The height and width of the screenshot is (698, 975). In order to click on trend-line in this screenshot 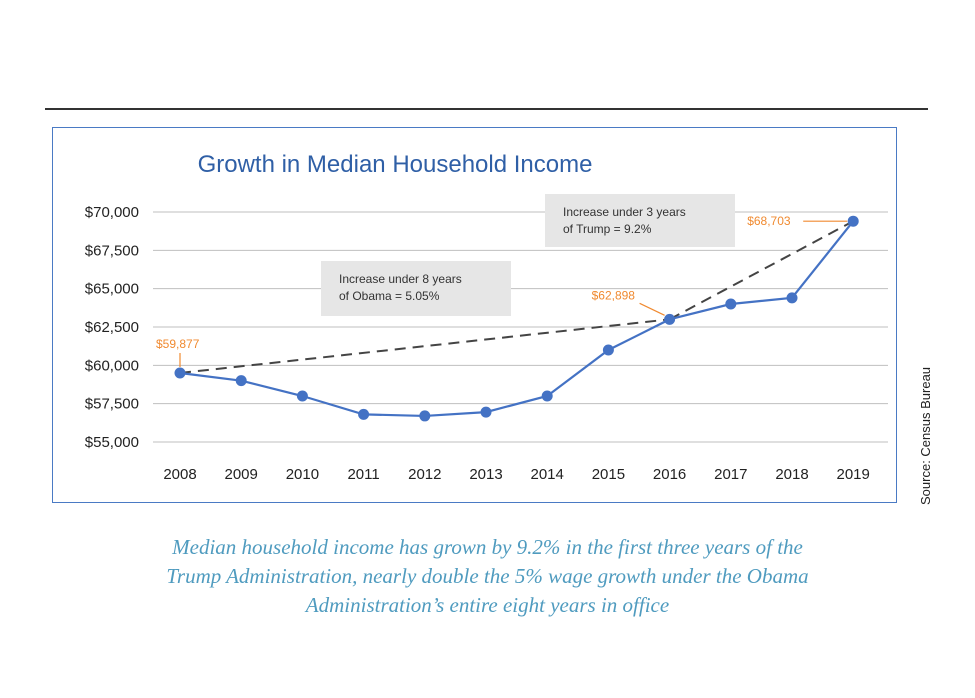, I will do `click(424, 346)`.